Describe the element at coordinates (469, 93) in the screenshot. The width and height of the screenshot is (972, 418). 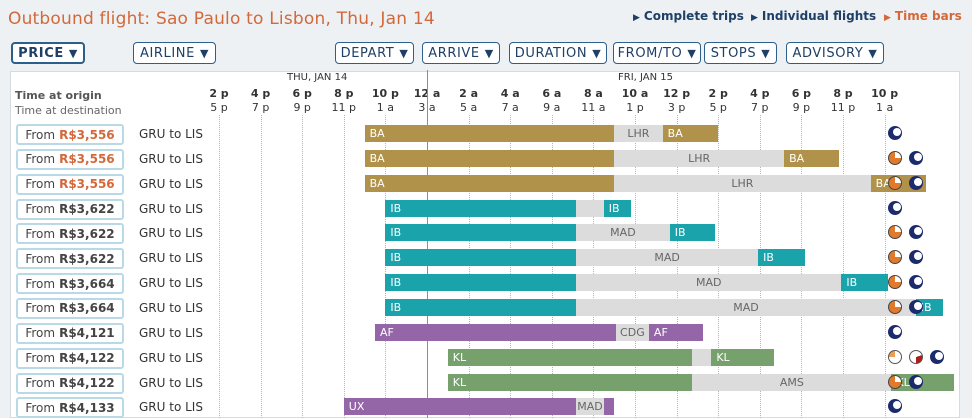
I see `tick-origin: 2 a` at that location.